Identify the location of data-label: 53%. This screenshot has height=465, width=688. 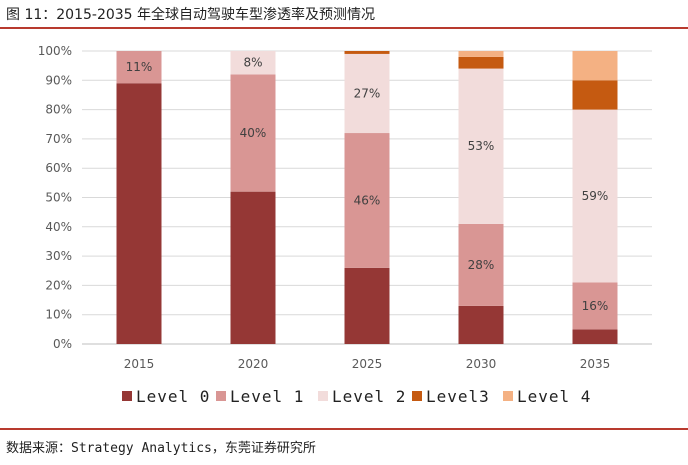
(481, 146).